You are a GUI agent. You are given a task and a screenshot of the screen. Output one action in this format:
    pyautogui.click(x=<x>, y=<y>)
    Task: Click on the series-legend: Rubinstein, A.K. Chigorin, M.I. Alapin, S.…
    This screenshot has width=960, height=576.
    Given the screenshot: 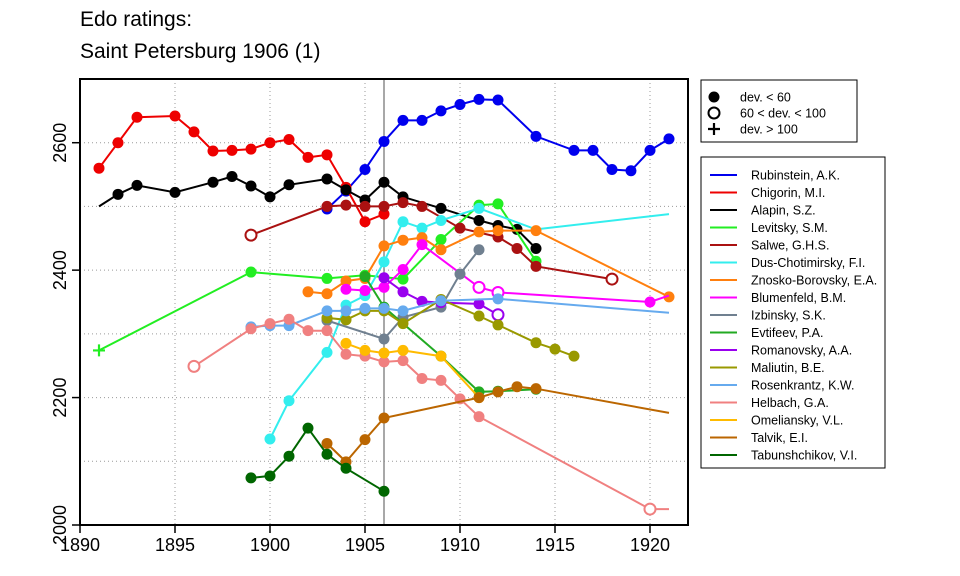 What is the action you would take?
    pyautogui.click(x=793, y=312)
    